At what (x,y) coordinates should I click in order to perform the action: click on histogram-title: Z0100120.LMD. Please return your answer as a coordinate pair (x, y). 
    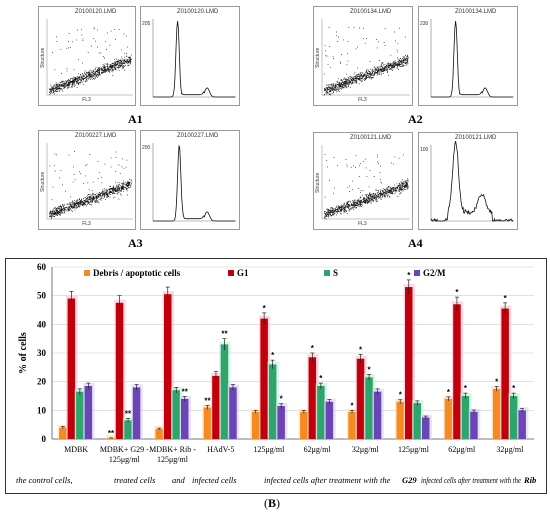
    Looking at the image, I should click on (198, 12).